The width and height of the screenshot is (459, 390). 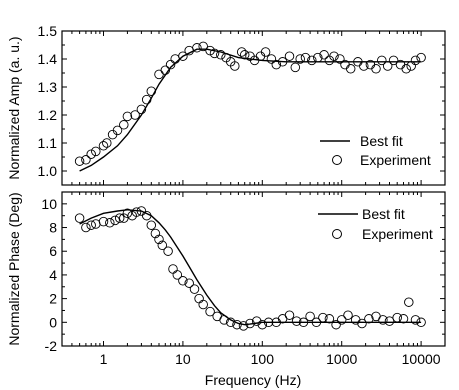 What do you see at coordinates (263, 359) in the screenshot?
I see `x-tick-label: 100` at bounding box center [263, 359].